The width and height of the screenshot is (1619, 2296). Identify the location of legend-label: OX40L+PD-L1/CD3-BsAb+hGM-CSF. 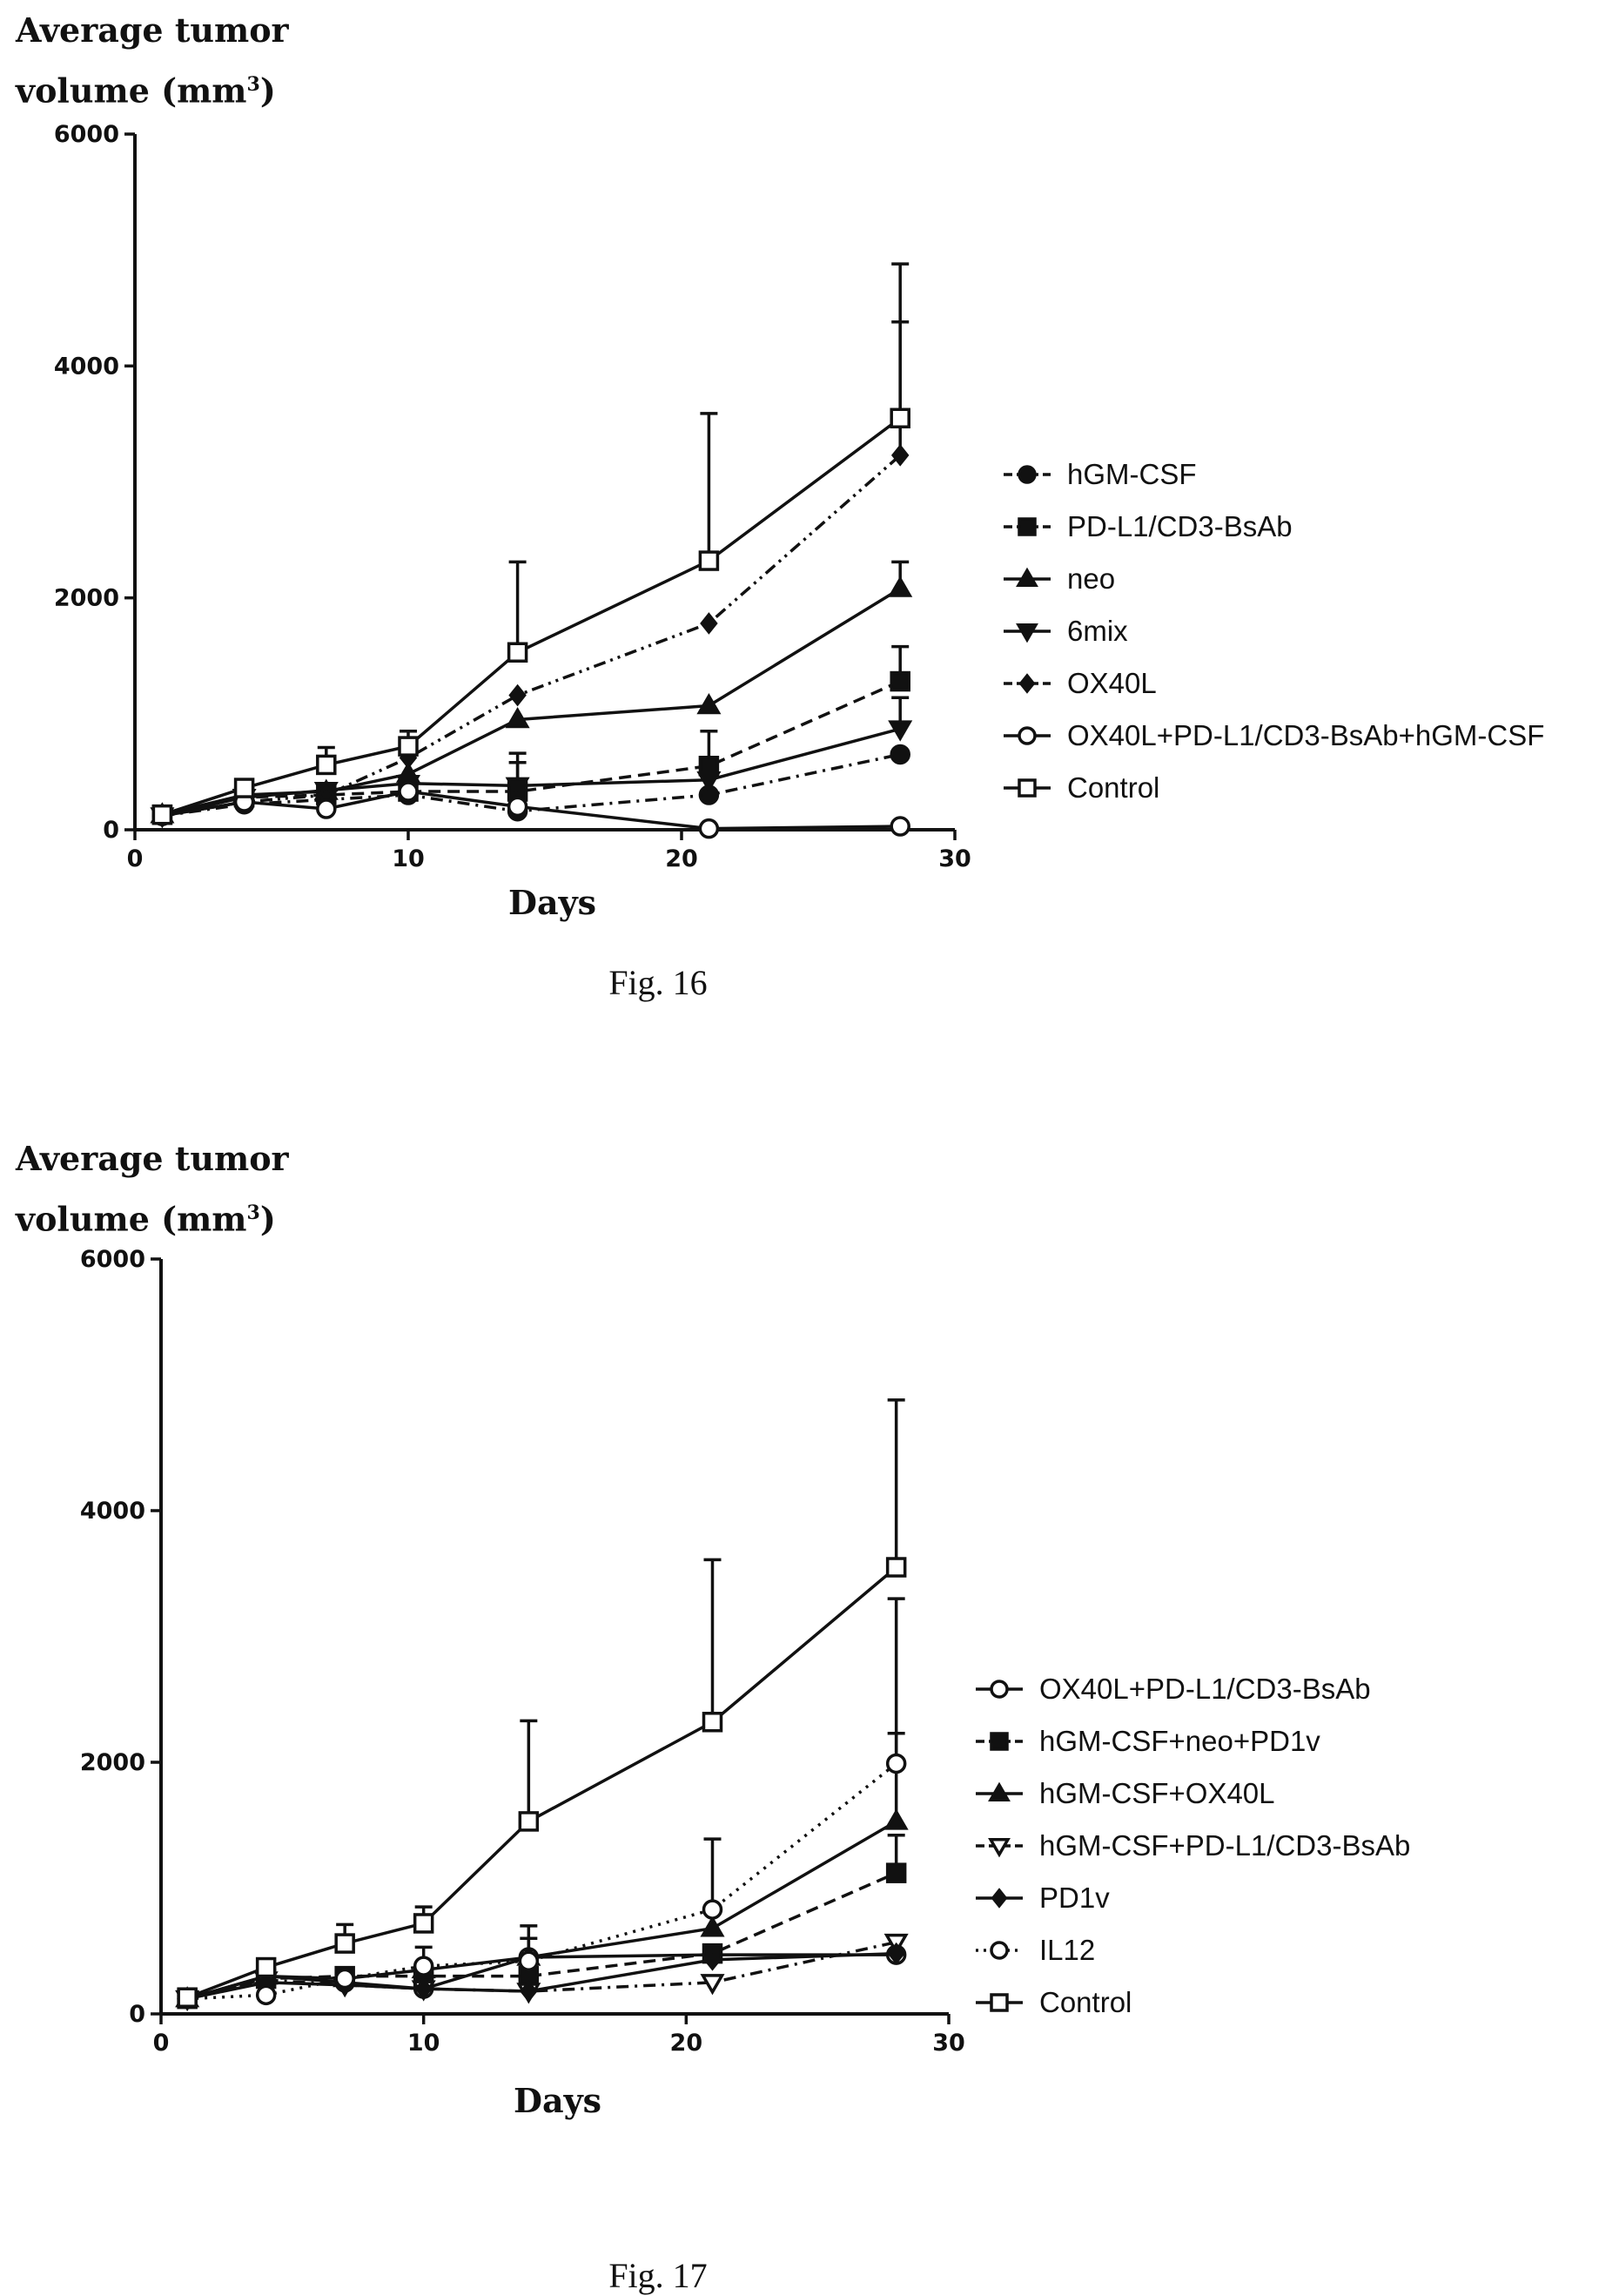
(1306, 735).